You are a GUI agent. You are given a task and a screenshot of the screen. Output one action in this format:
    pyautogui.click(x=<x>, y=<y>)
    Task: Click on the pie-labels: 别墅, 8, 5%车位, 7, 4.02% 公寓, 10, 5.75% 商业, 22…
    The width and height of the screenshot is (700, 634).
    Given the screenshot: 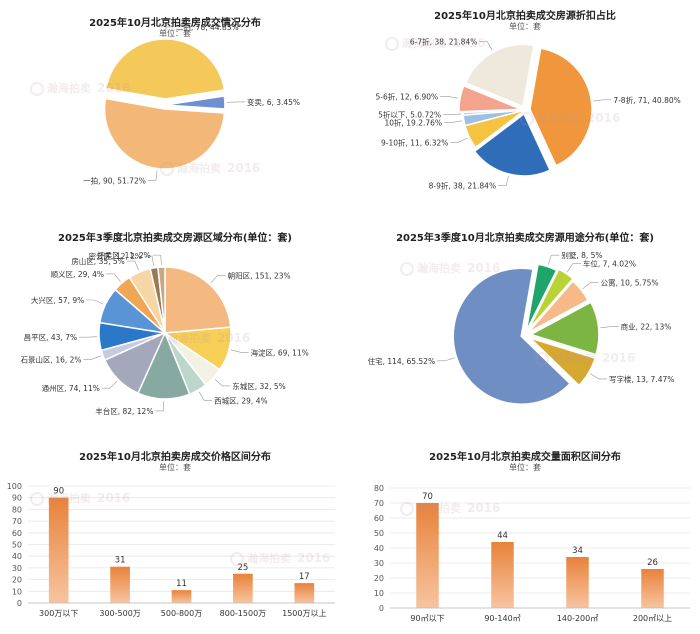 What is the action you would take?
    pyautogui.click(x=521, y=317)
    